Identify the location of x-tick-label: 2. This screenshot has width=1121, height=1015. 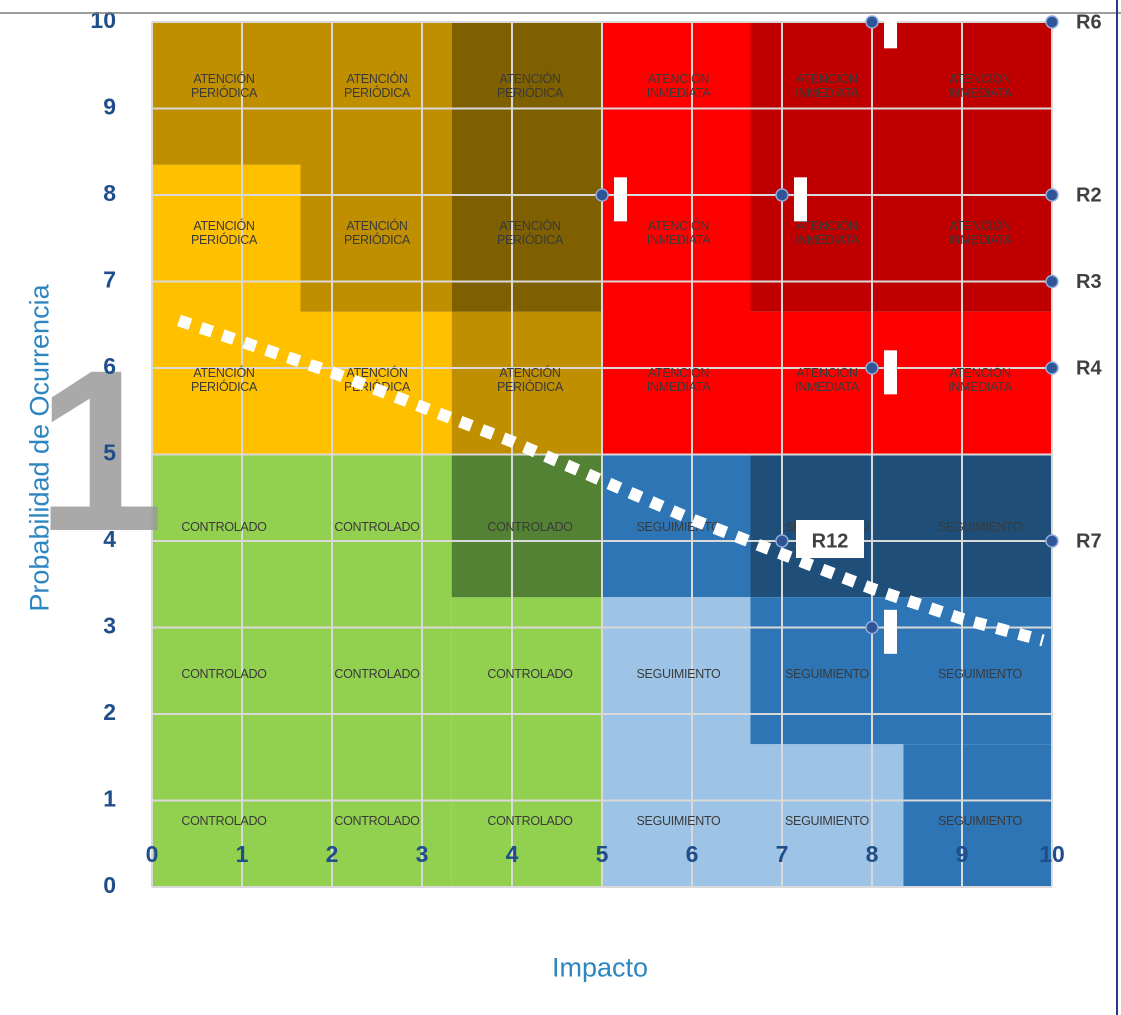
(332, 854).